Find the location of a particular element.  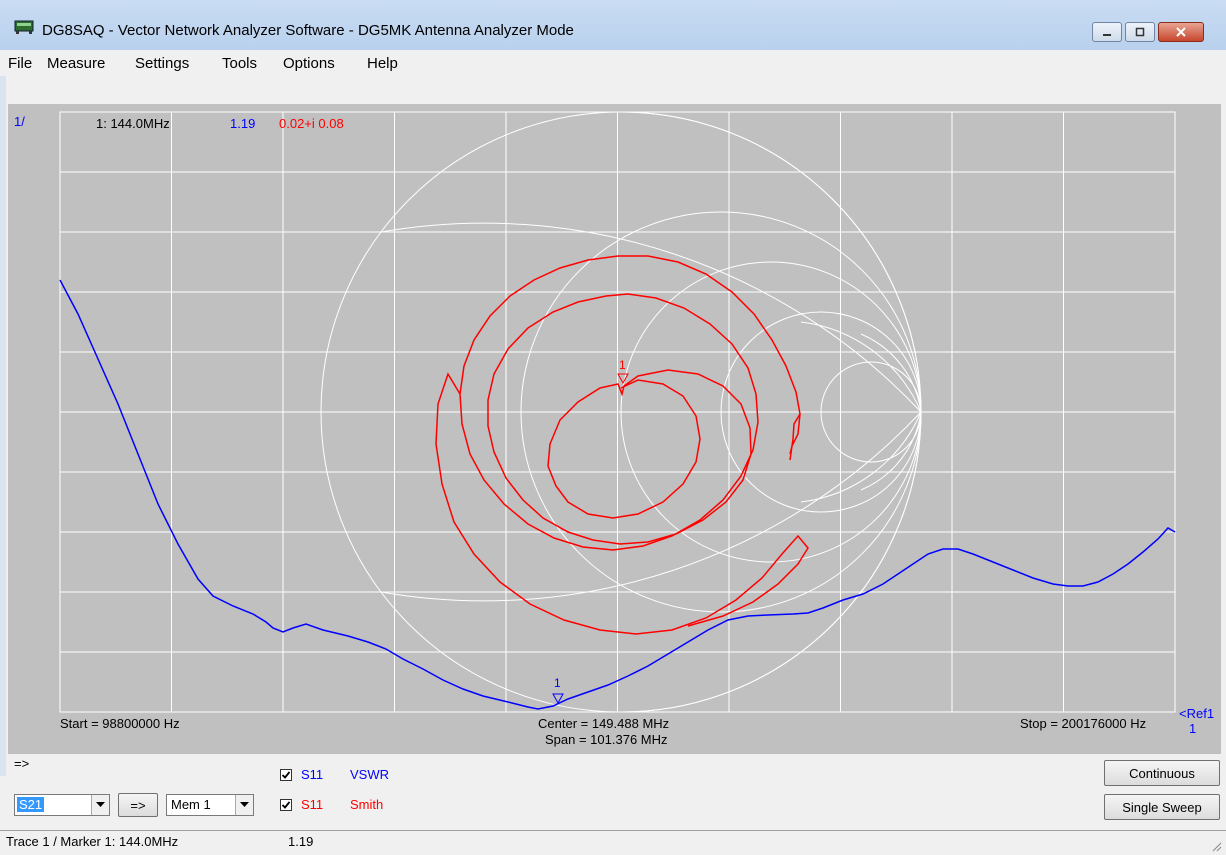

marker-readout-vswr: 1.19 is located at coordinates (243, 123).